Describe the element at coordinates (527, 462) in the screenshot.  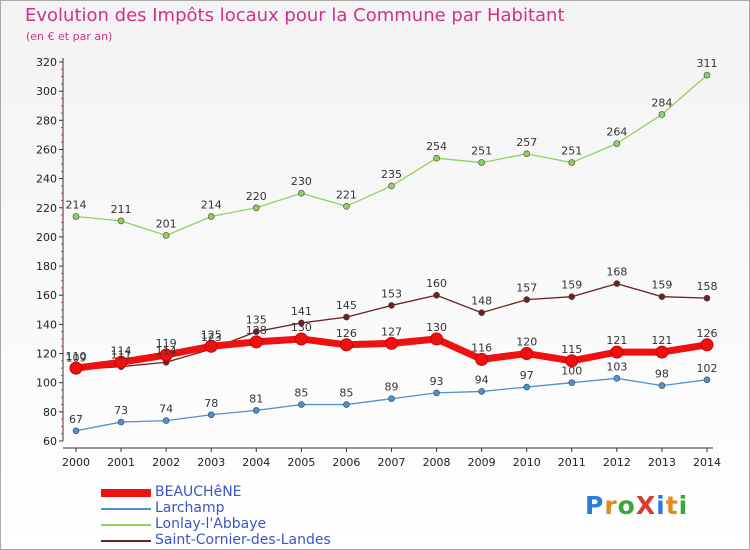
I see `x-tick-label: 2010` at that location.